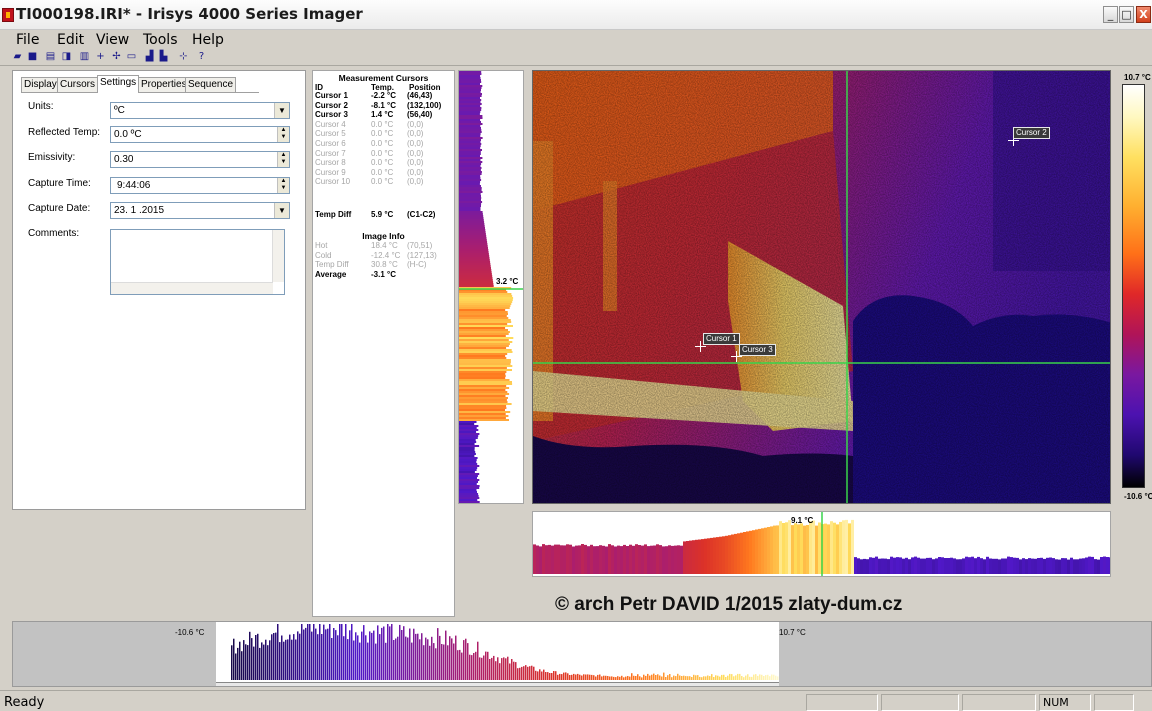  I want to click on close-button: X, so click(1143, 14).